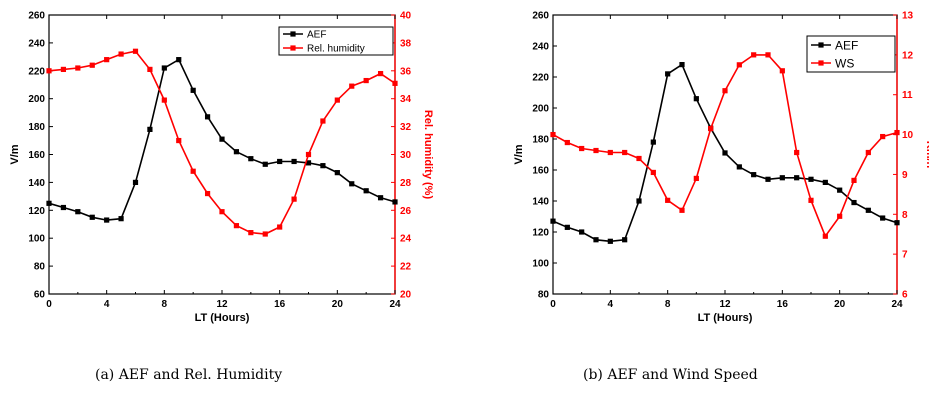  I want to click on y-tick-label: 180, so click(36, 127).